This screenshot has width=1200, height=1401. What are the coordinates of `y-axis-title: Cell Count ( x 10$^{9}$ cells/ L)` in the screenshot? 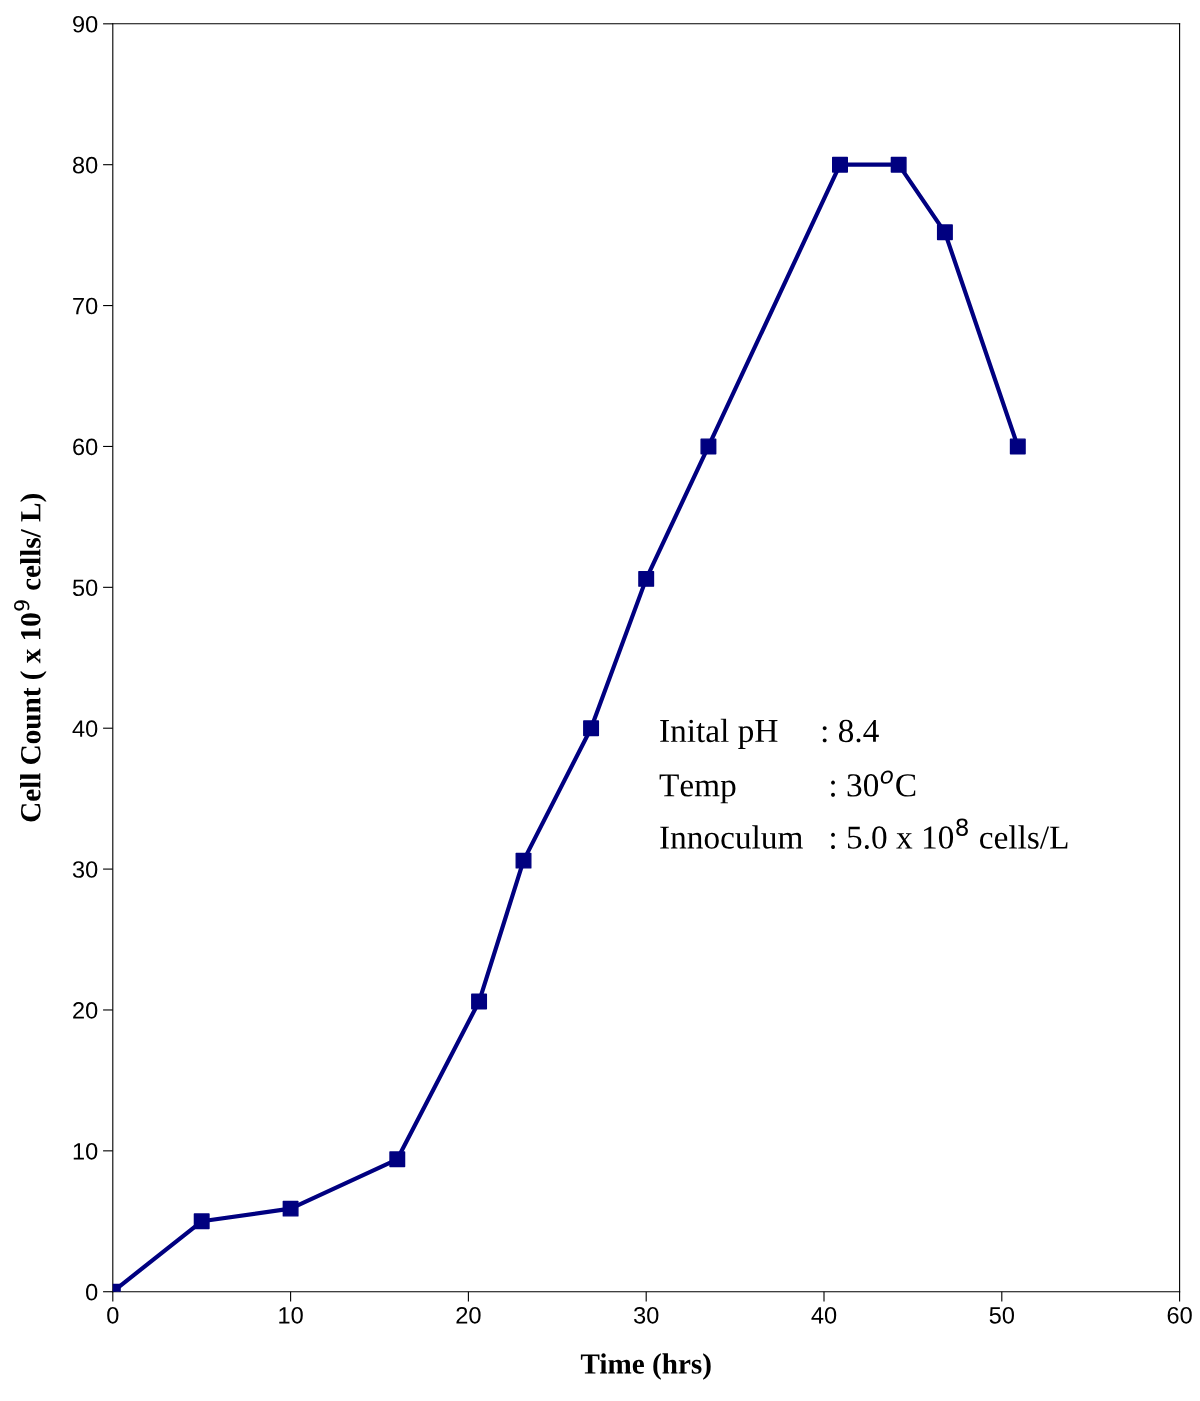 It's located at (30, 658).